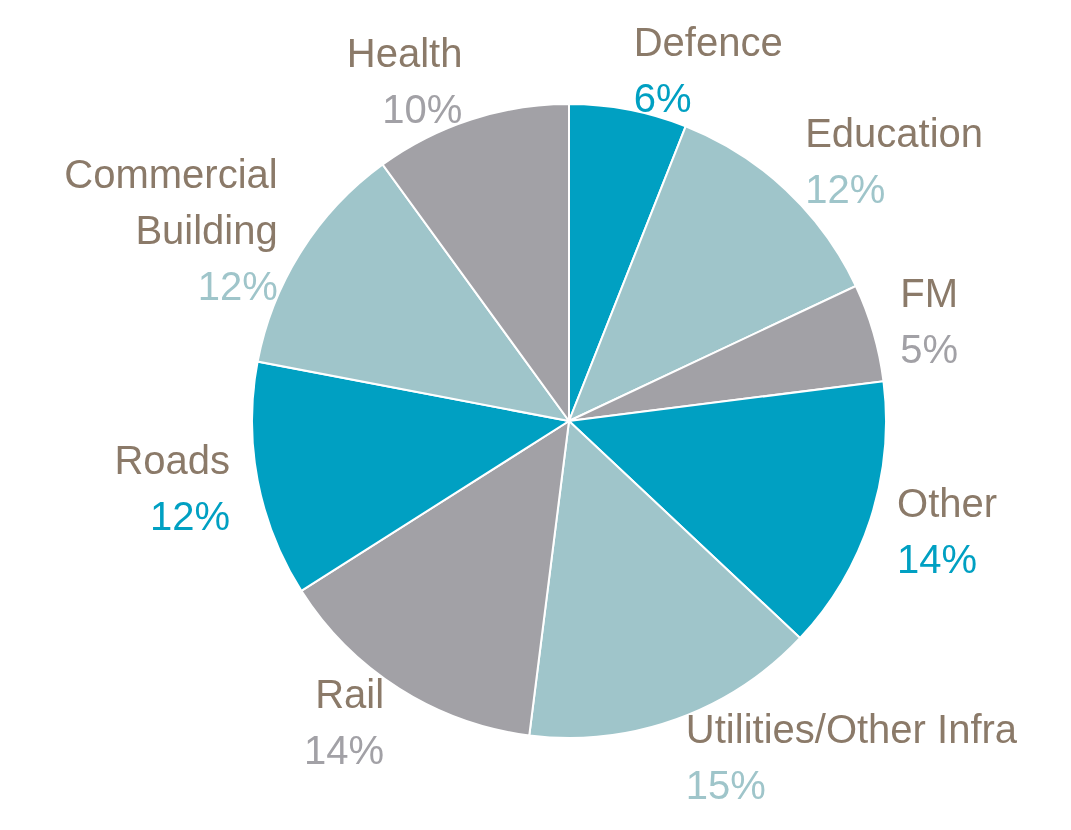  I want to click on slice-label: Health, so click(404, 53).